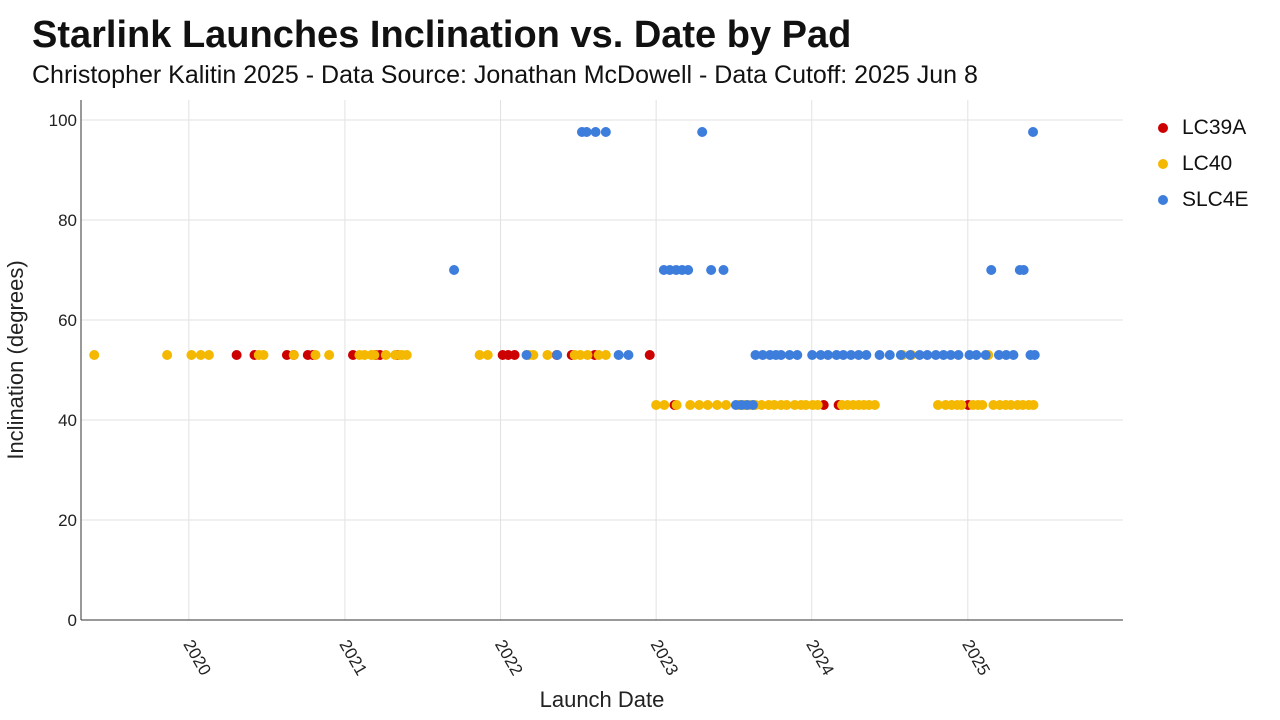 The width and height of the screenshot is (1280, 720). I want to click on y-tick-label: 40, so click(67, 420).